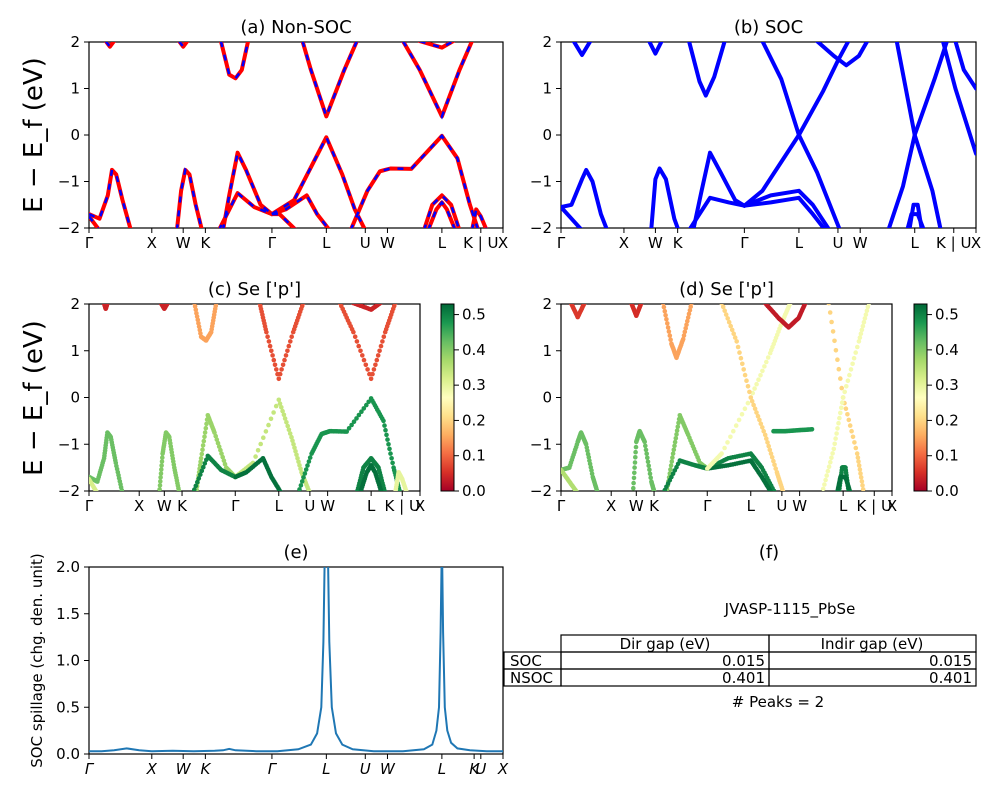  I want to click on x-tick-label: U, so click(480, 769).